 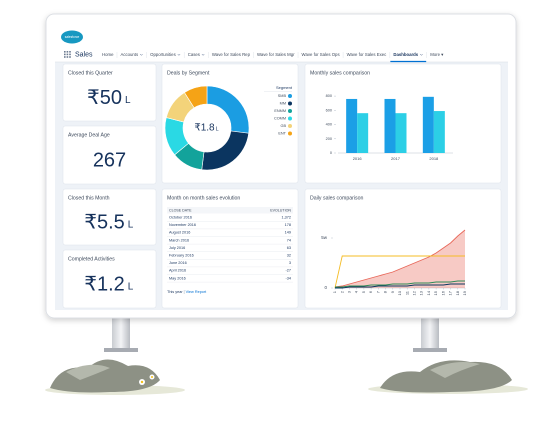 What do you see at coordinates (289, 248) in the screenshot?
I see `table-cell: 63` at bounding box center [289, 248].